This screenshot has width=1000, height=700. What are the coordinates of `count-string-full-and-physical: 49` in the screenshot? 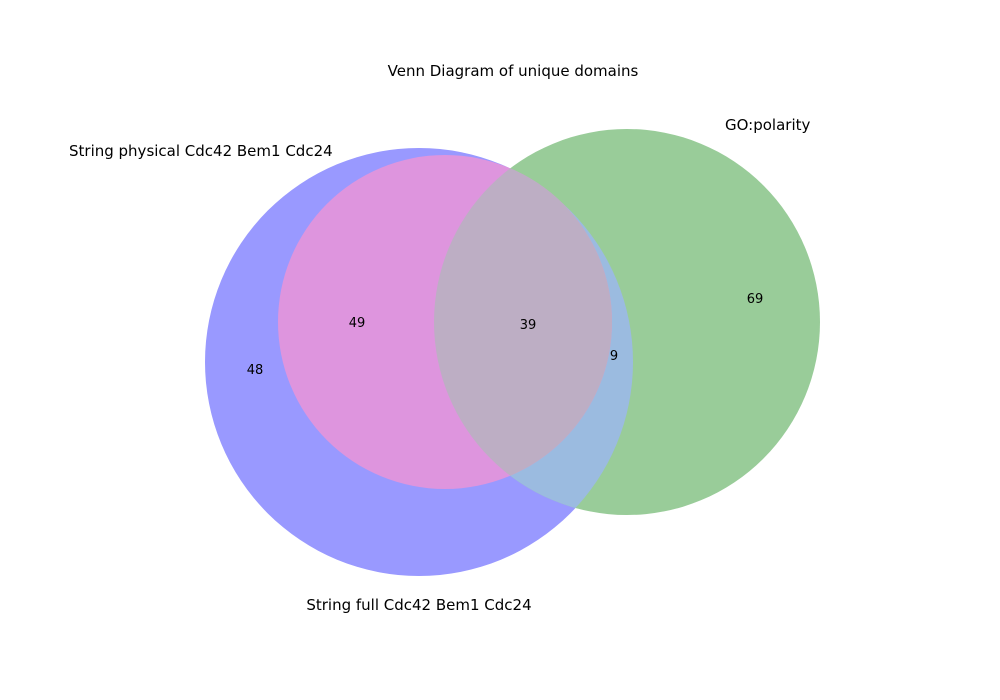 It's located at (357, 323).